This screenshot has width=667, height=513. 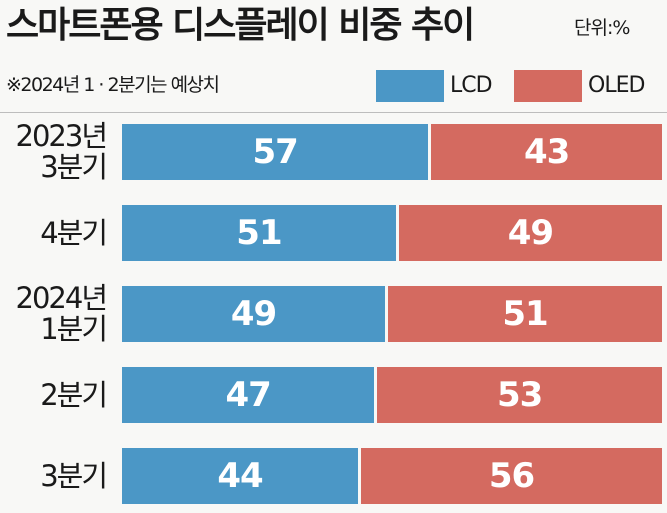 I want to click on data-label-lcd: 49, so click(x=253, y=314).